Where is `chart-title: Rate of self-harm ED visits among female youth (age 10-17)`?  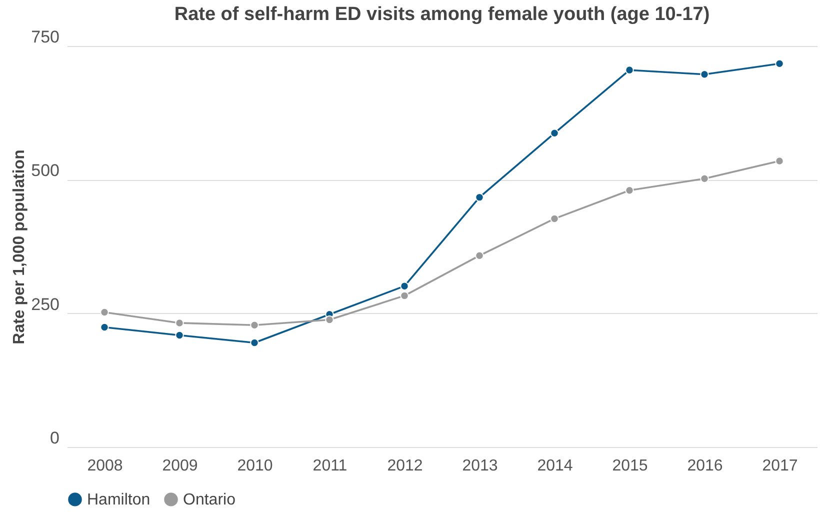
chart-title: Rate of self-harm ED visits among female youth (age 10-17) is located at coordinates (442, 14).